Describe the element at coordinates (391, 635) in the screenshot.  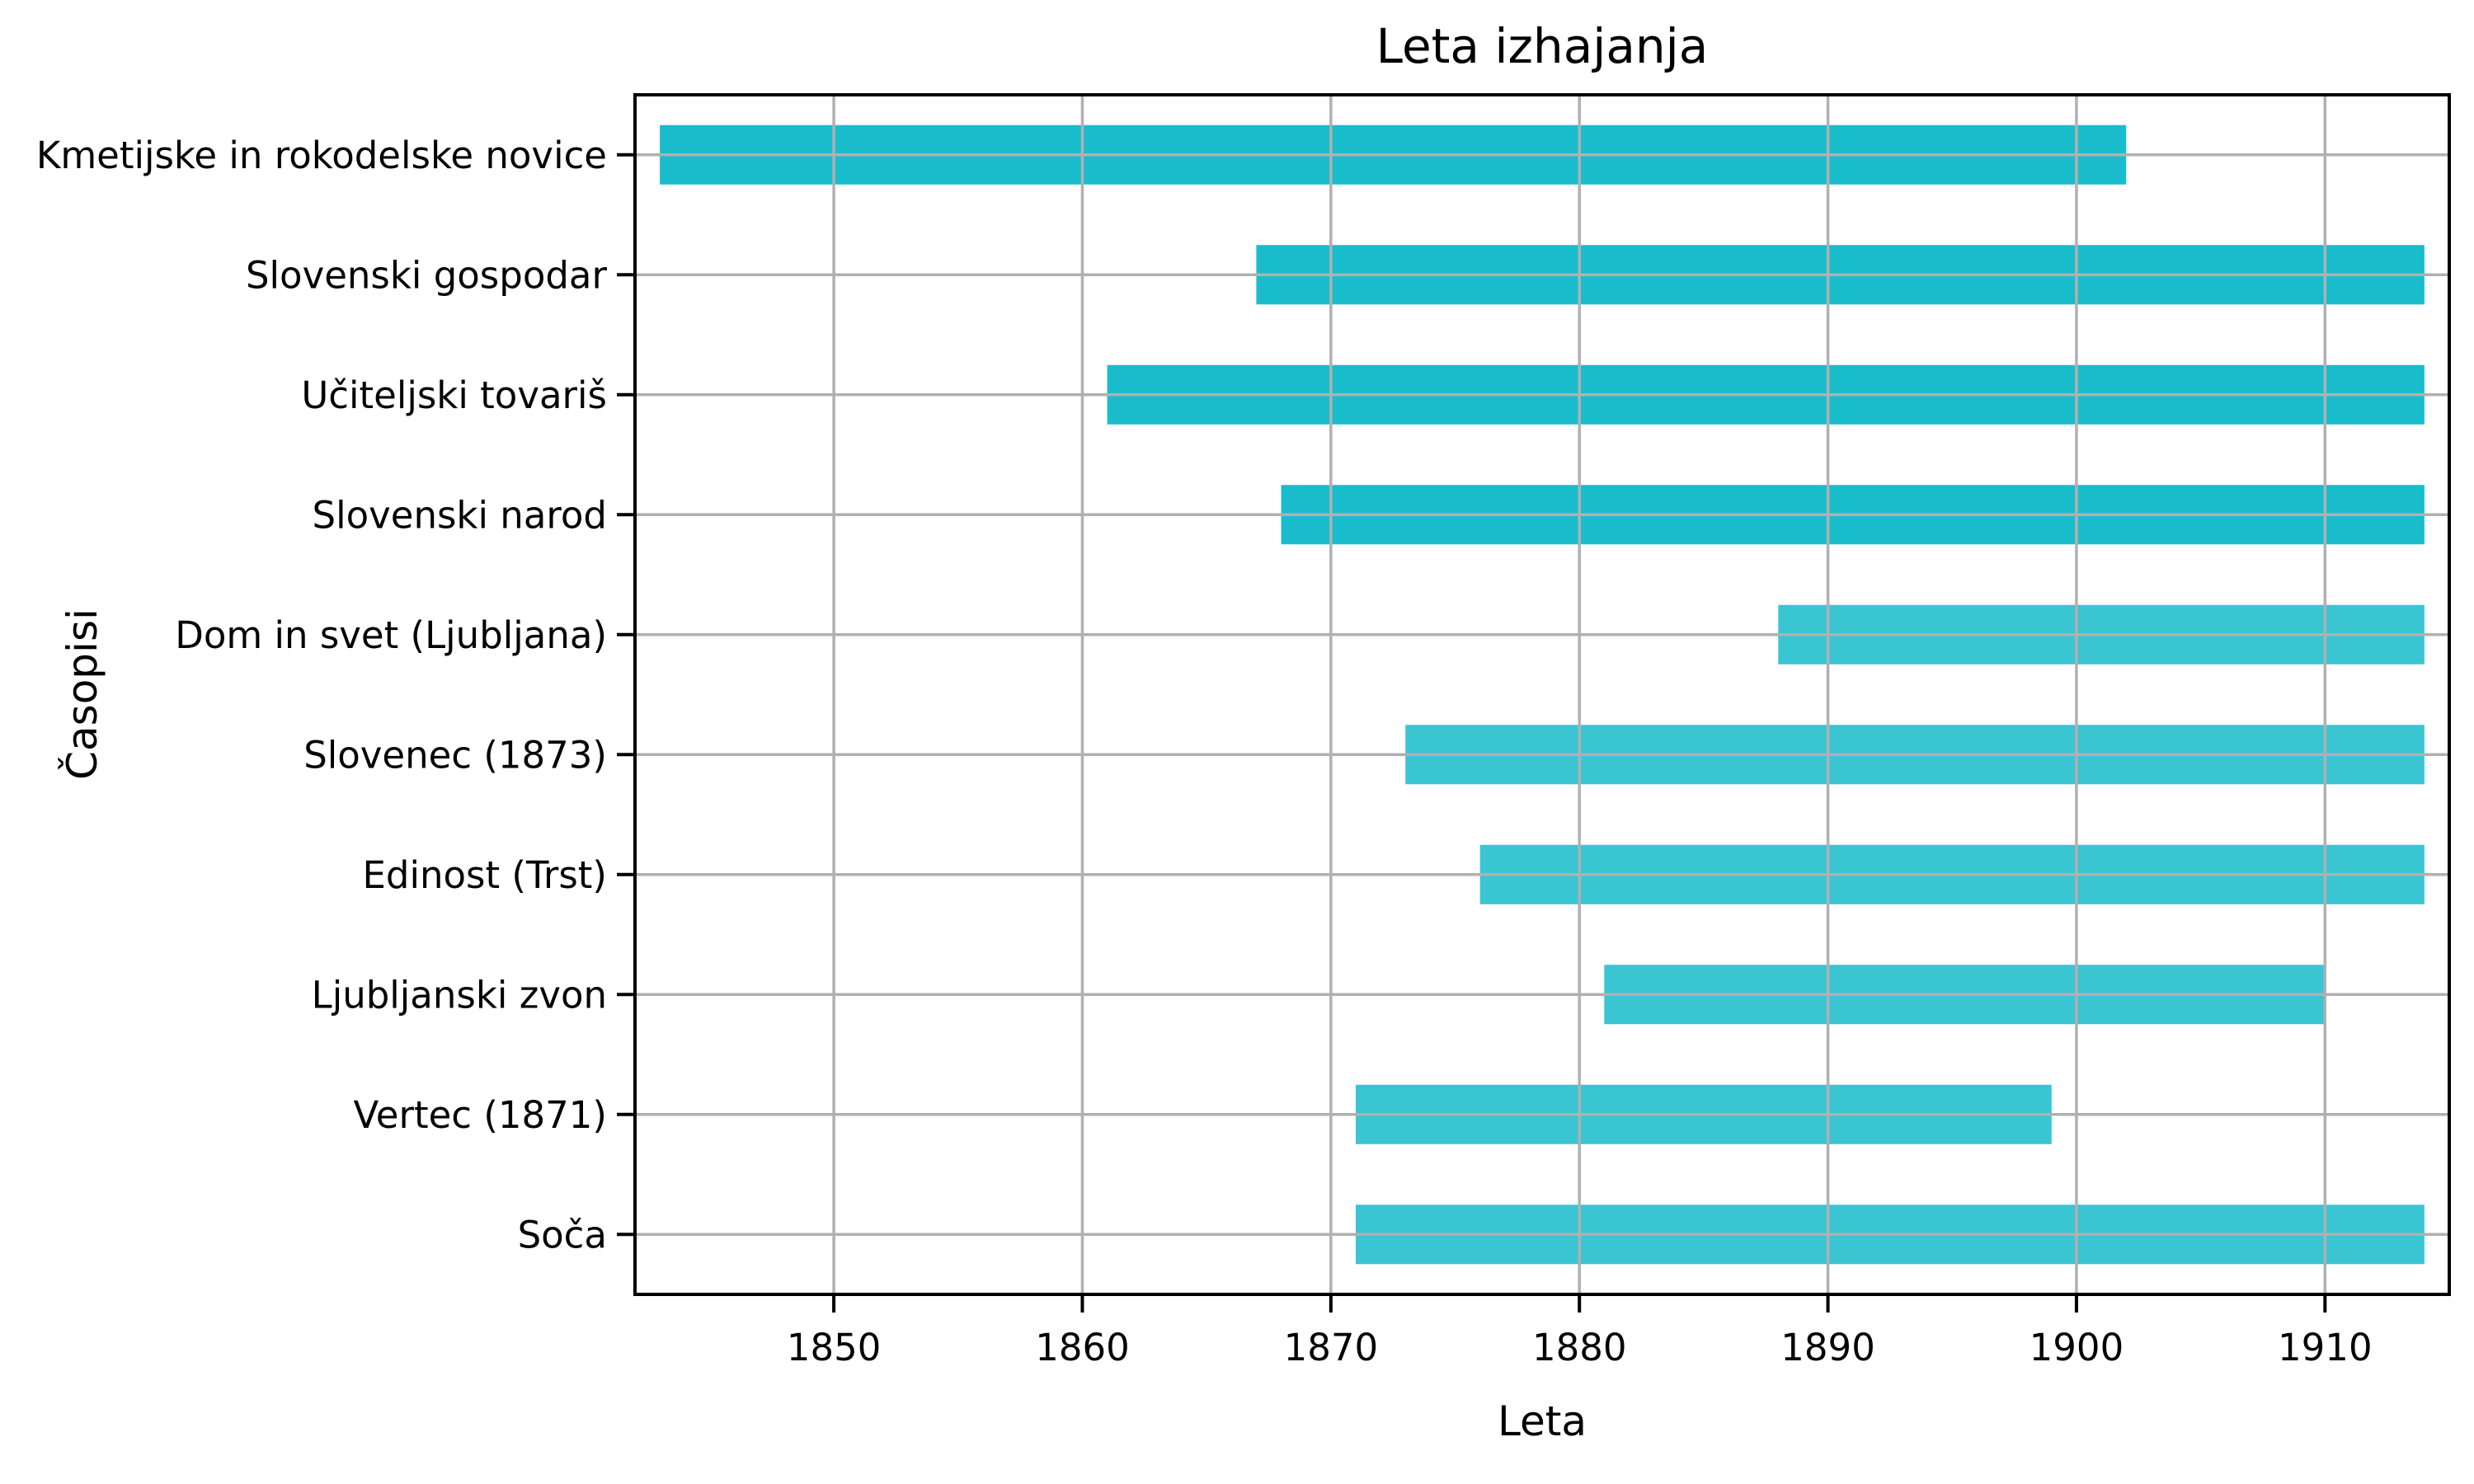
I see `category-label: Dom in svet (Ljubljana)` at that location.